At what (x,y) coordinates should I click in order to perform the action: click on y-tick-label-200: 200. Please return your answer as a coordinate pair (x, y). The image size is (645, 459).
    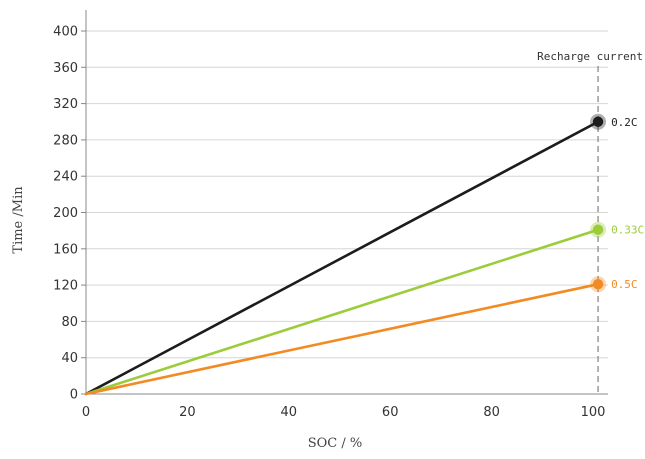
    Looking at the image, I should click on (65, 213).